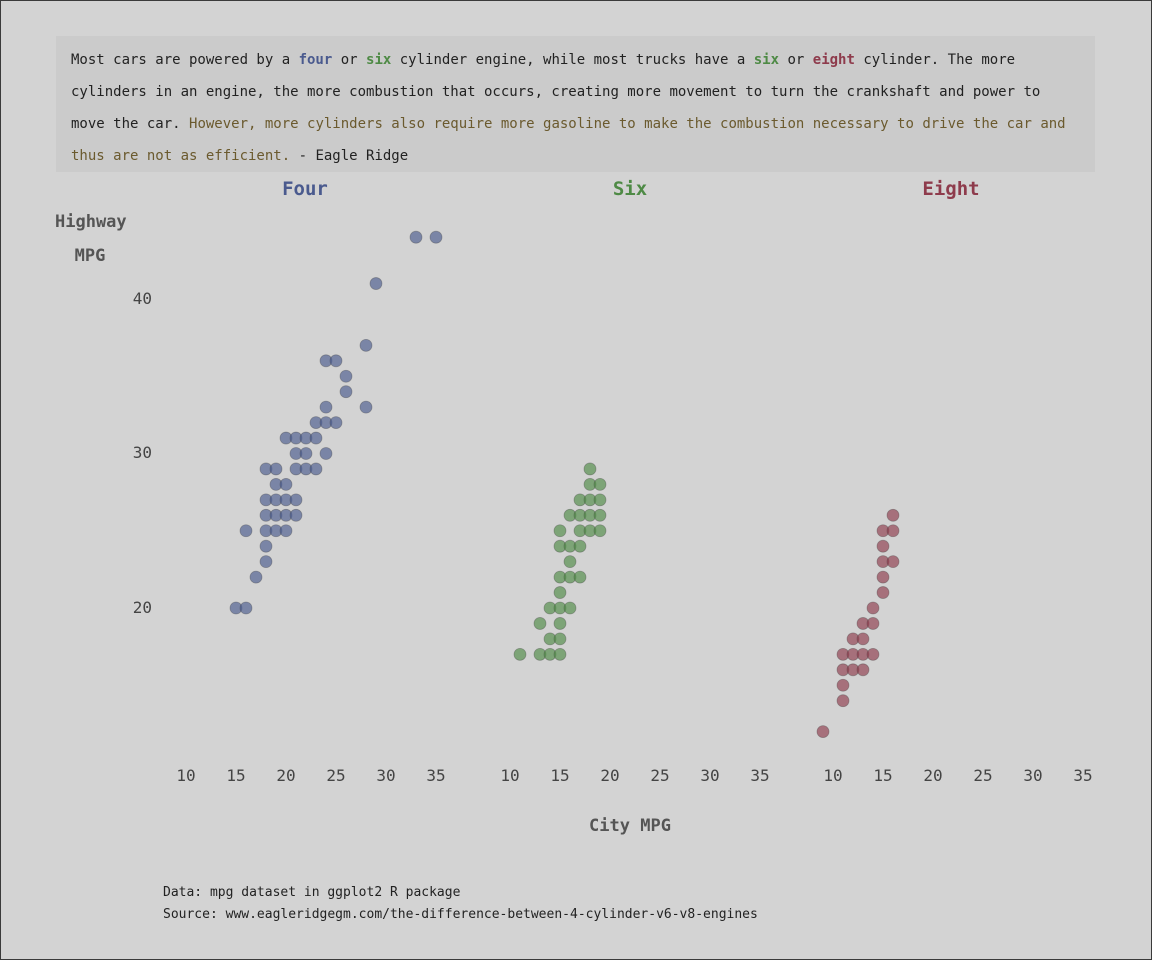 This screenshot has width=1152, height=960. Describe the element at coordinates (630, 189) in the screenshot. I see `facet-title-six: Six` at that location.